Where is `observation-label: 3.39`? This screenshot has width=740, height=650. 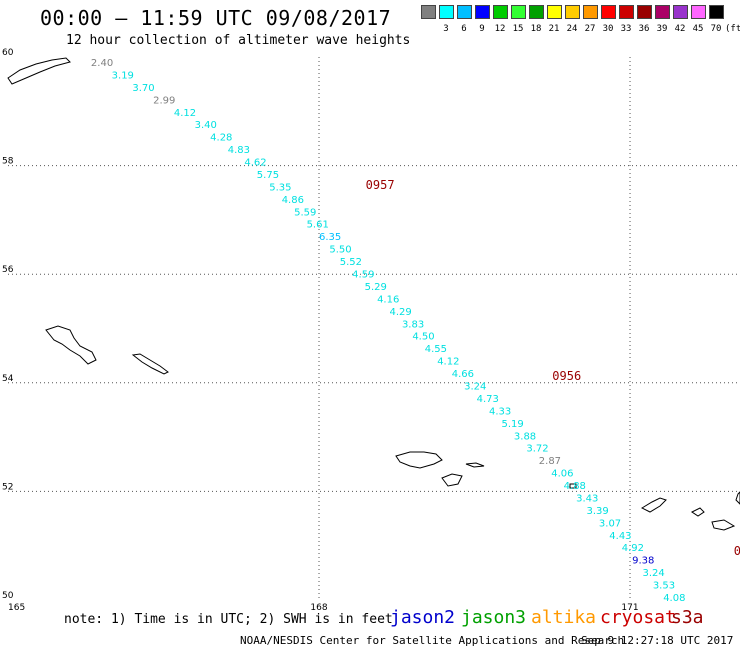 observation-label: 3.39 is located at coordinates (597, 511).